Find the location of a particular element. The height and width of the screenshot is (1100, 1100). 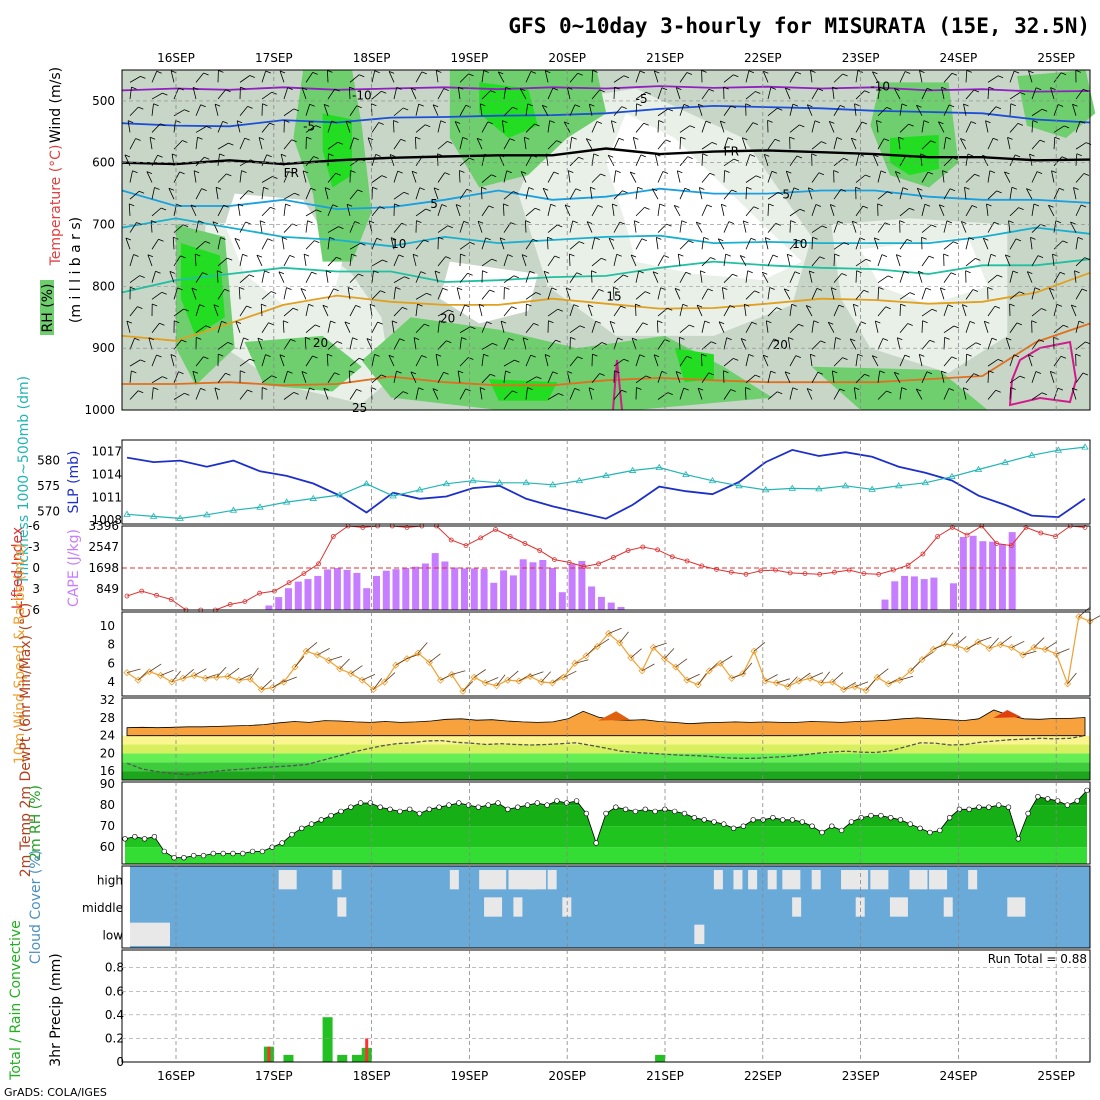

isotherm-label: FR is located at coordinates (731, 151).